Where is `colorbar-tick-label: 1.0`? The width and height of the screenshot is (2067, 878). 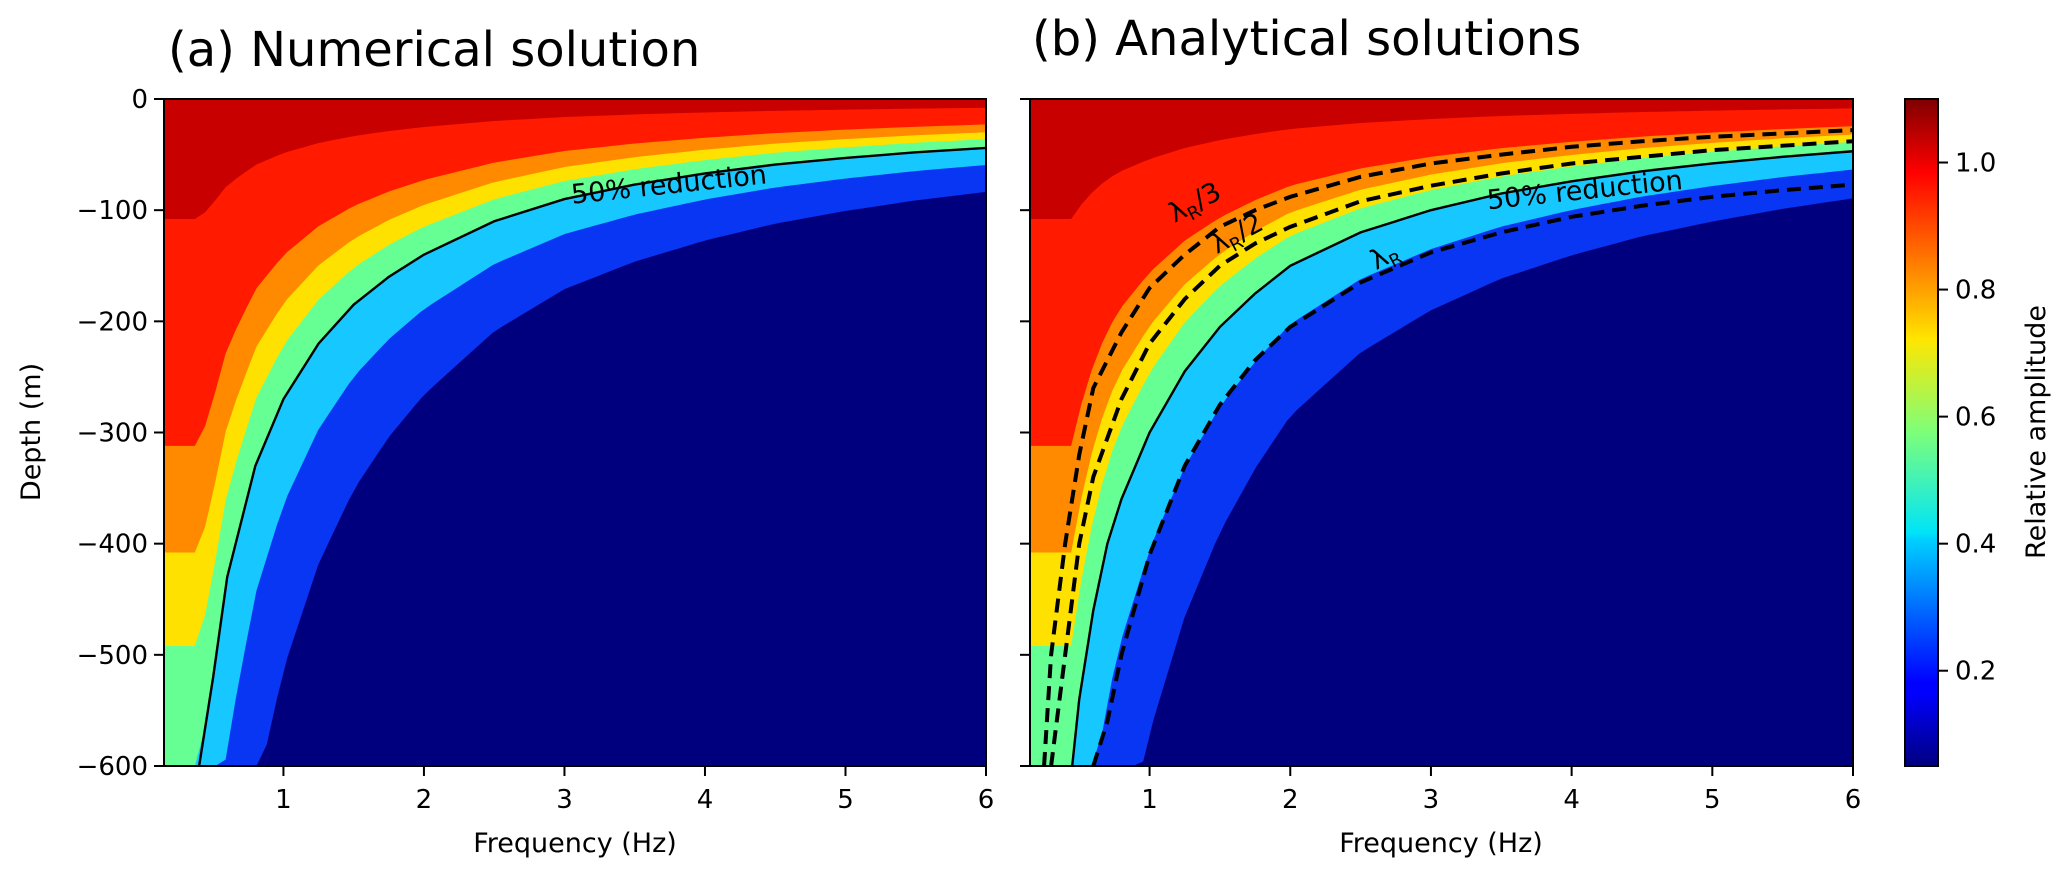 colorbar-tick-label: 1.0 is located at coordinates (1975, 164).